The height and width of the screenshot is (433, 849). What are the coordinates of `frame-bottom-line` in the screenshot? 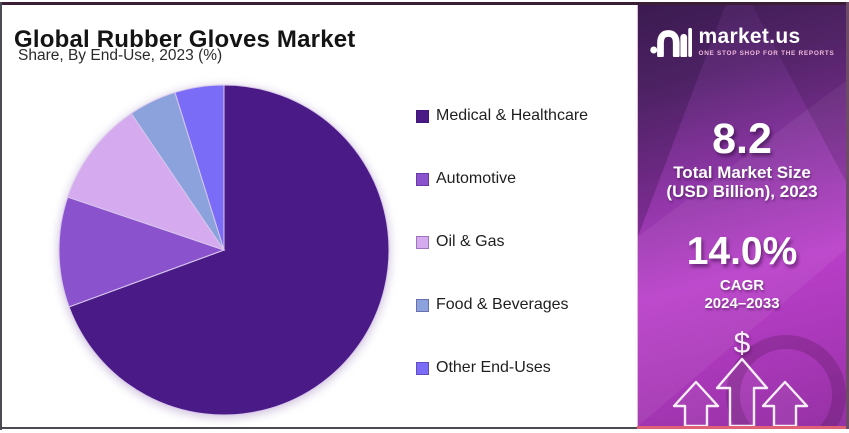 It's located at (318, 428).